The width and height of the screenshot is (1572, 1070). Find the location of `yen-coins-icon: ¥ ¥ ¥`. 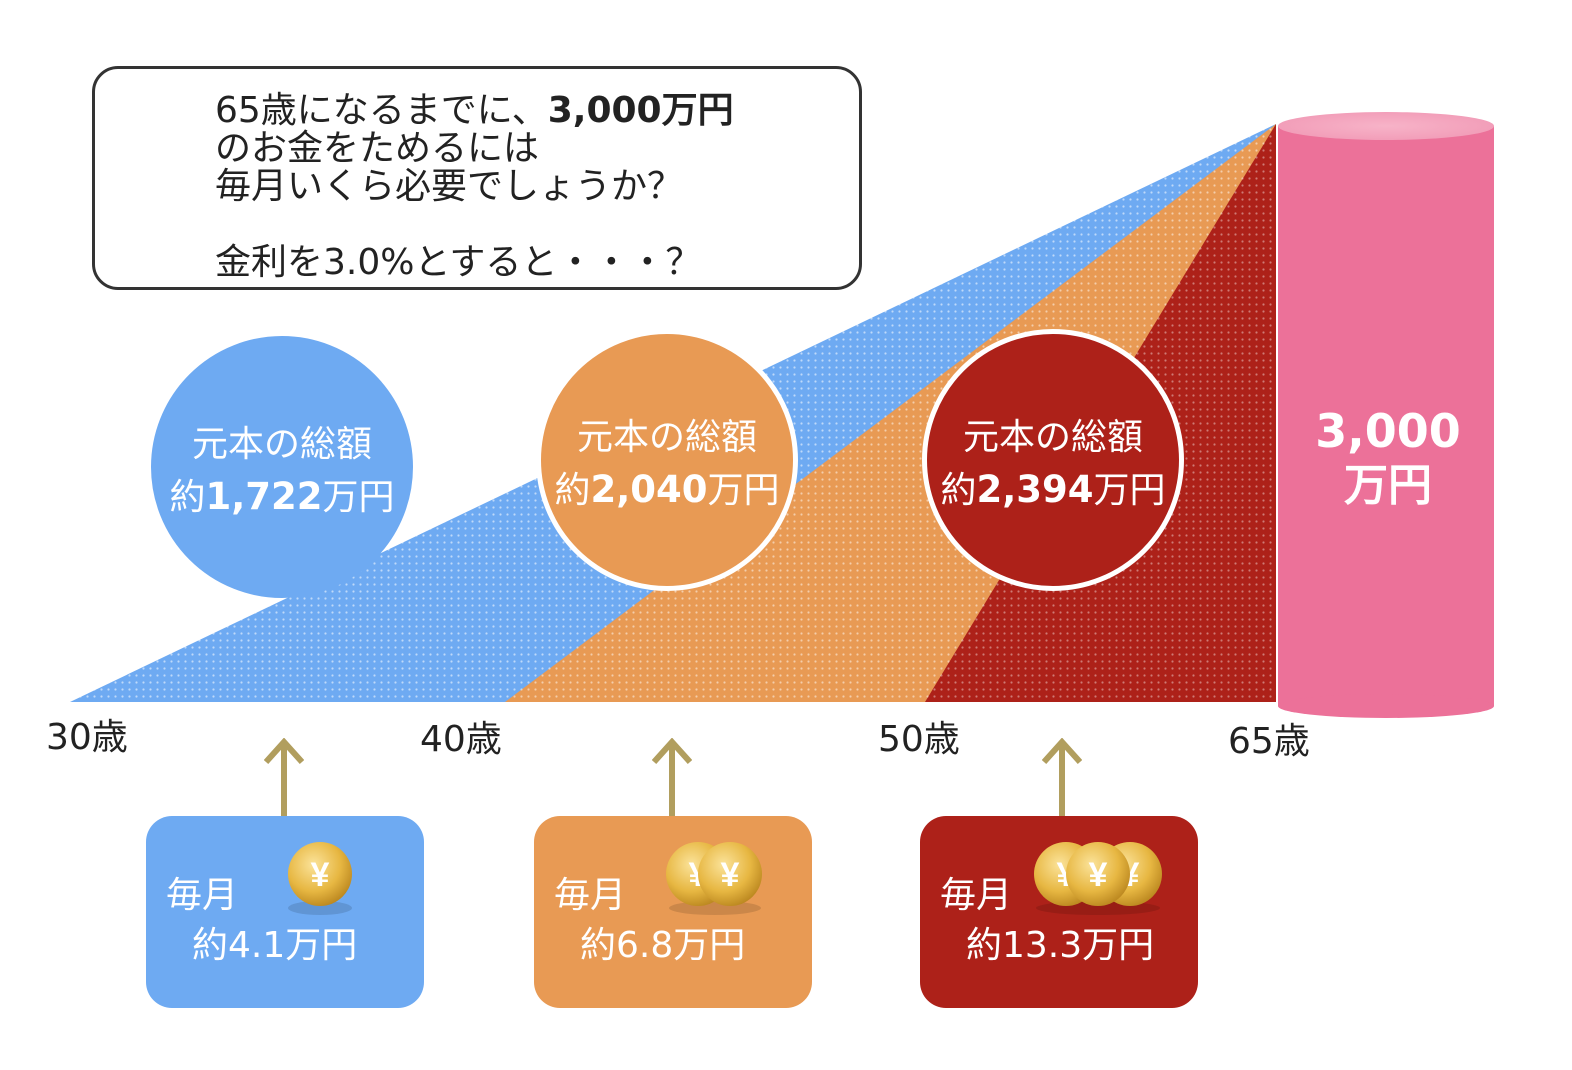

yen-coins-icon: ¥ ¥ ¥ is located at coordinates (1098, 878).